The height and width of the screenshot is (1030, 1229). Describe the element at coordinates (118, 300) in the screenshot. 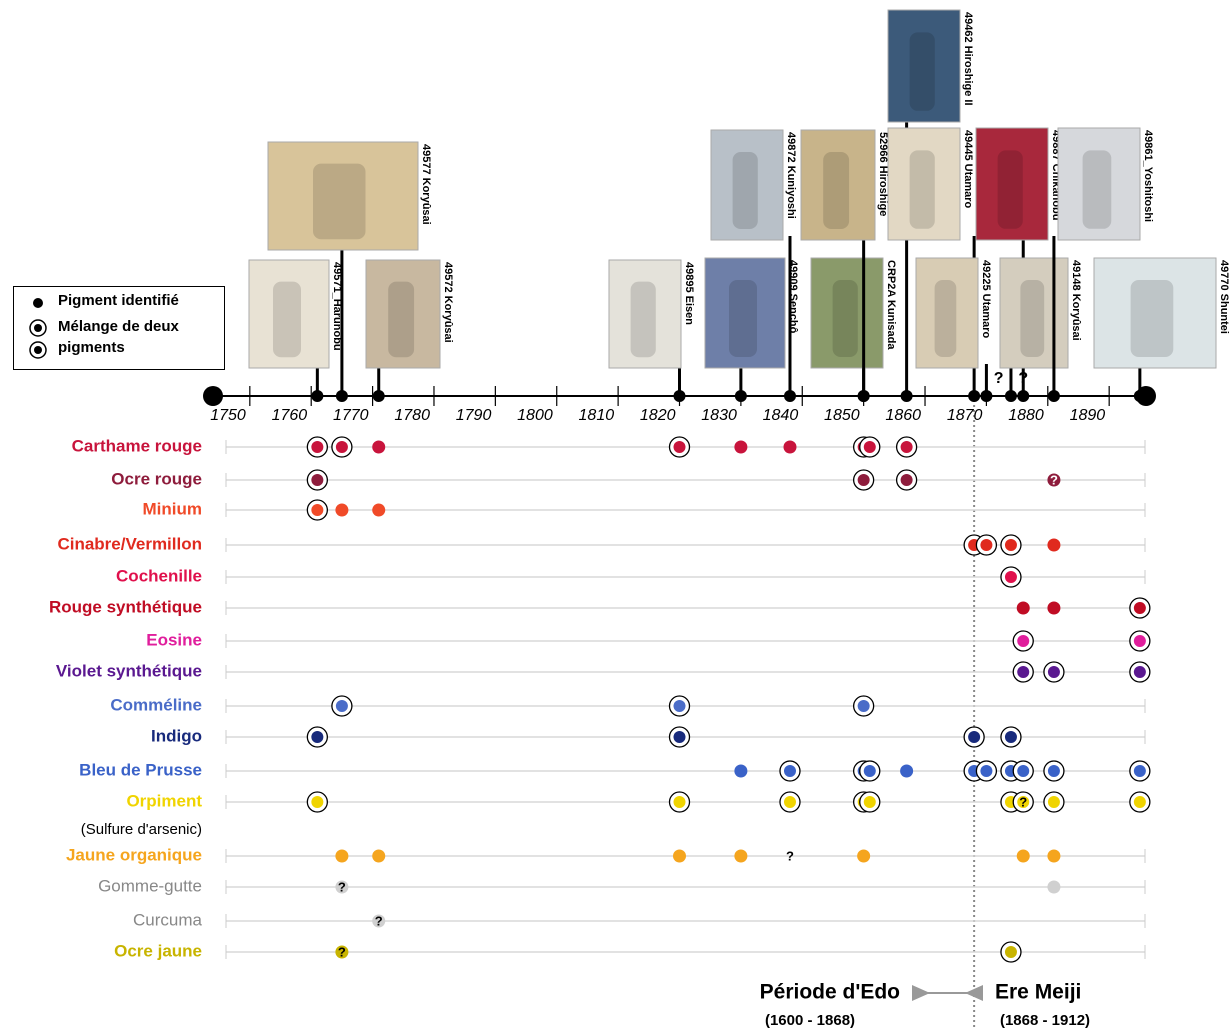

I see `legend-label: Pigment identifié` at that location.